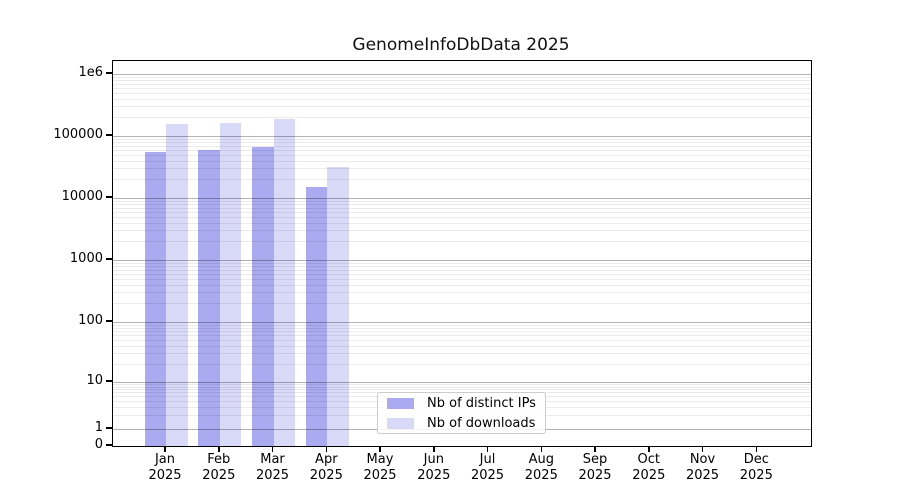  Describe the element at coordinates (209, 297) in the screenshot. I see `bar-distinct-ips-feb` at that location.